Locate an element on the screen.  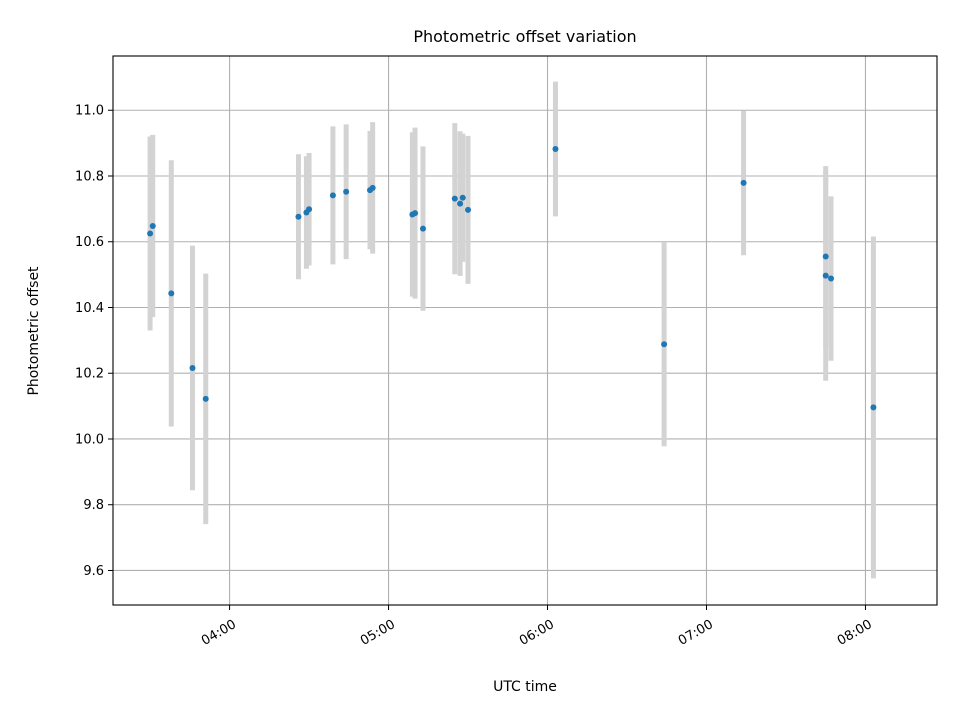
x-axis-label: UTC time is located at coordinates (525, 687).